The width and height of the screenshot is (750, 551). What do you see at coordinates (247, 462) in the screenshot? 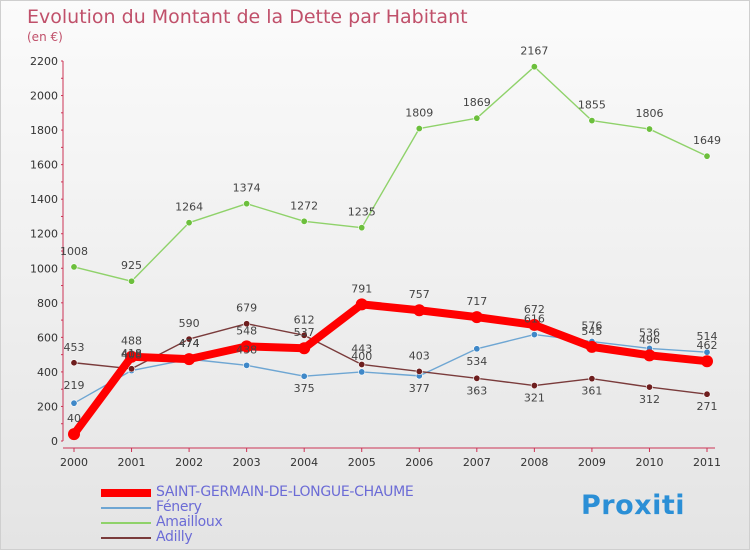
I see `x-tick-label: 2003` at bounding box center [247, 462].